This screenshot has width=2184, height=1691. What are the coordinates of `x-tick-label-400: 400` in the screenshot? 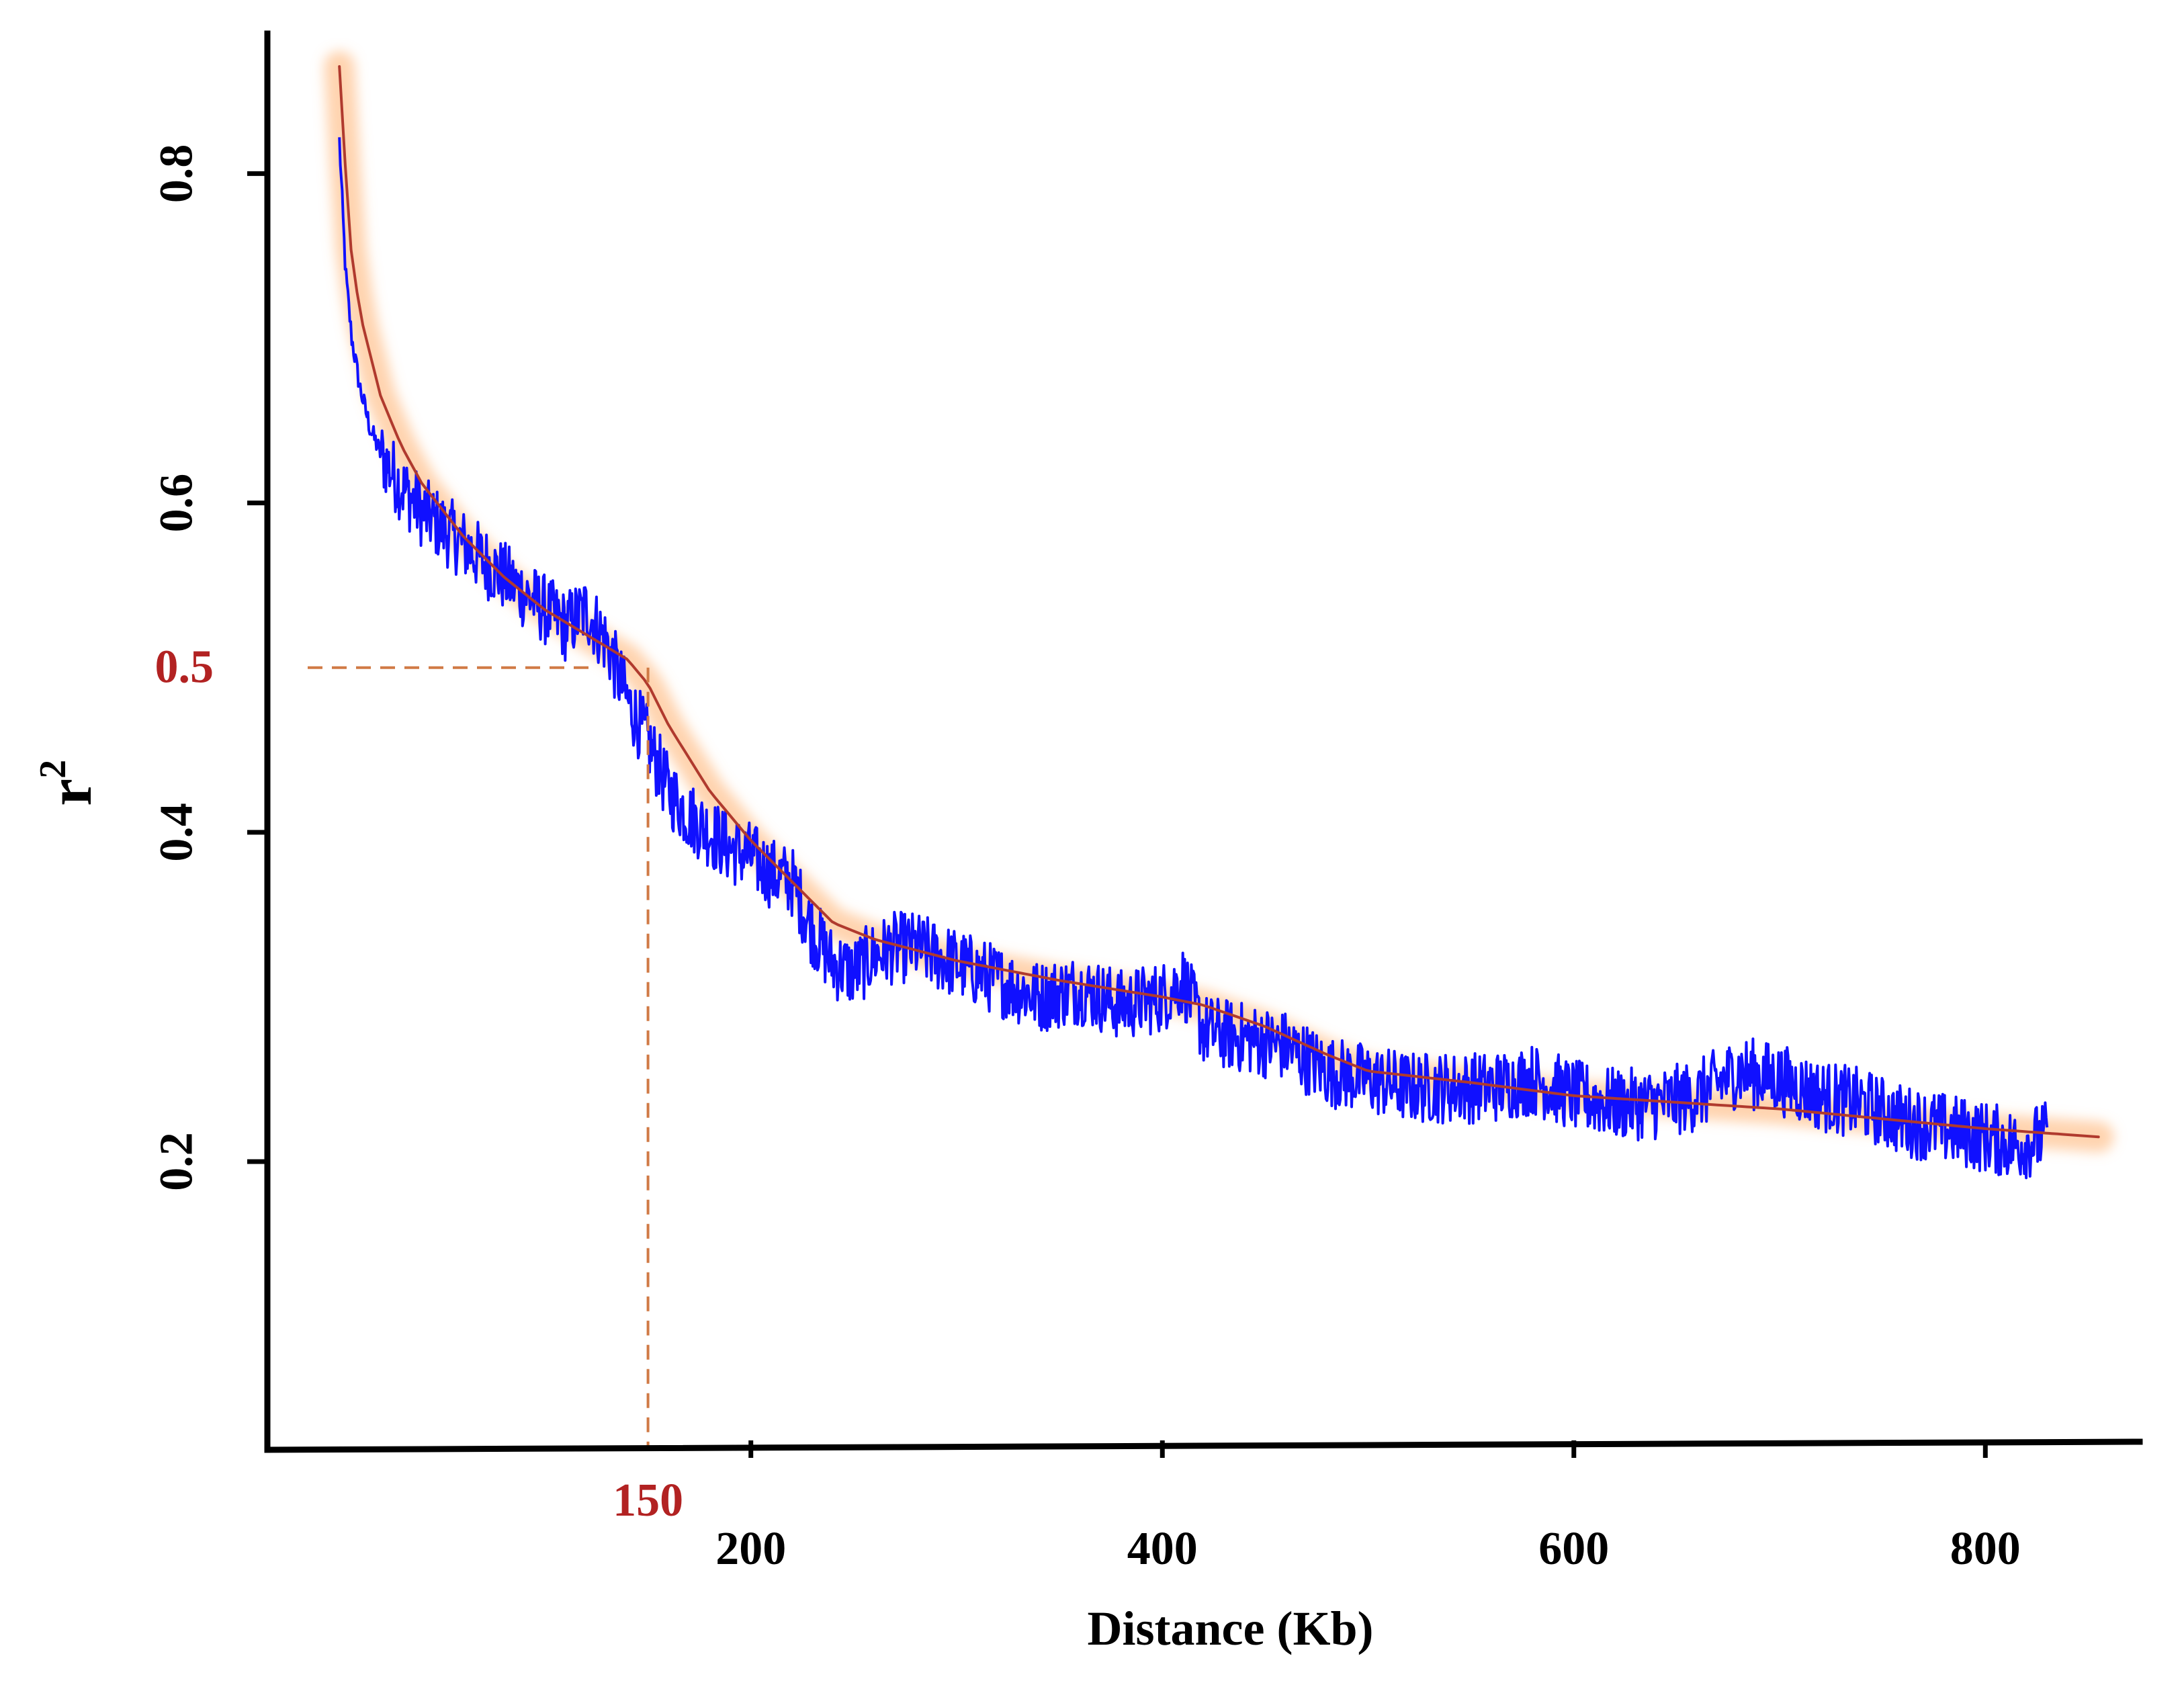 It's located at (1163, 1549).